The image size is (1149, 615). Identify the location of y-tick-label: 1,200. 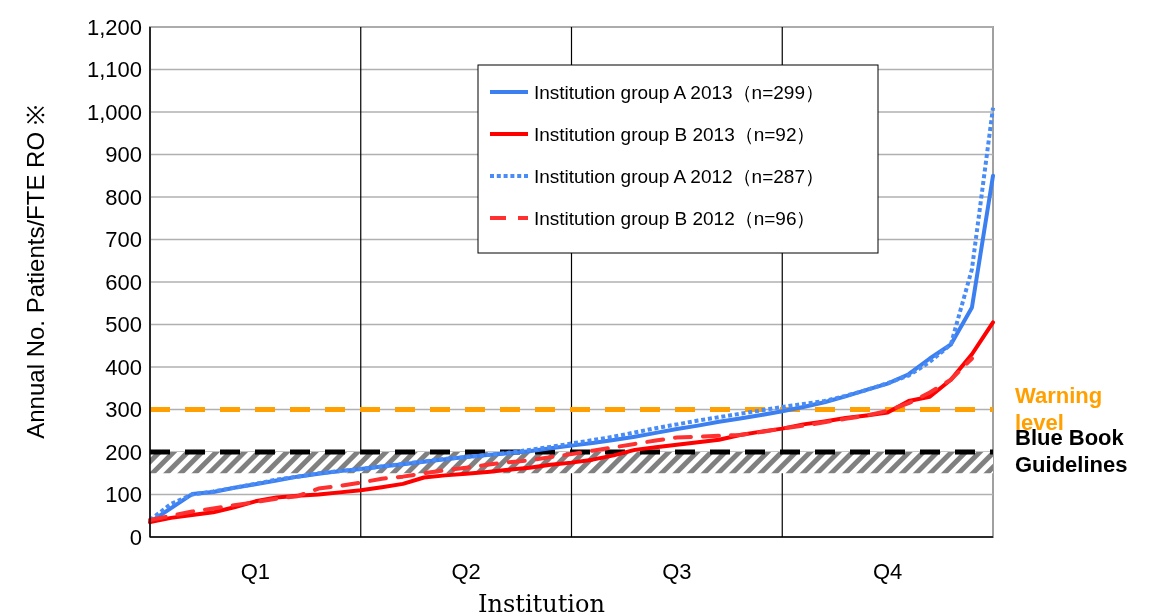
(114, 27).